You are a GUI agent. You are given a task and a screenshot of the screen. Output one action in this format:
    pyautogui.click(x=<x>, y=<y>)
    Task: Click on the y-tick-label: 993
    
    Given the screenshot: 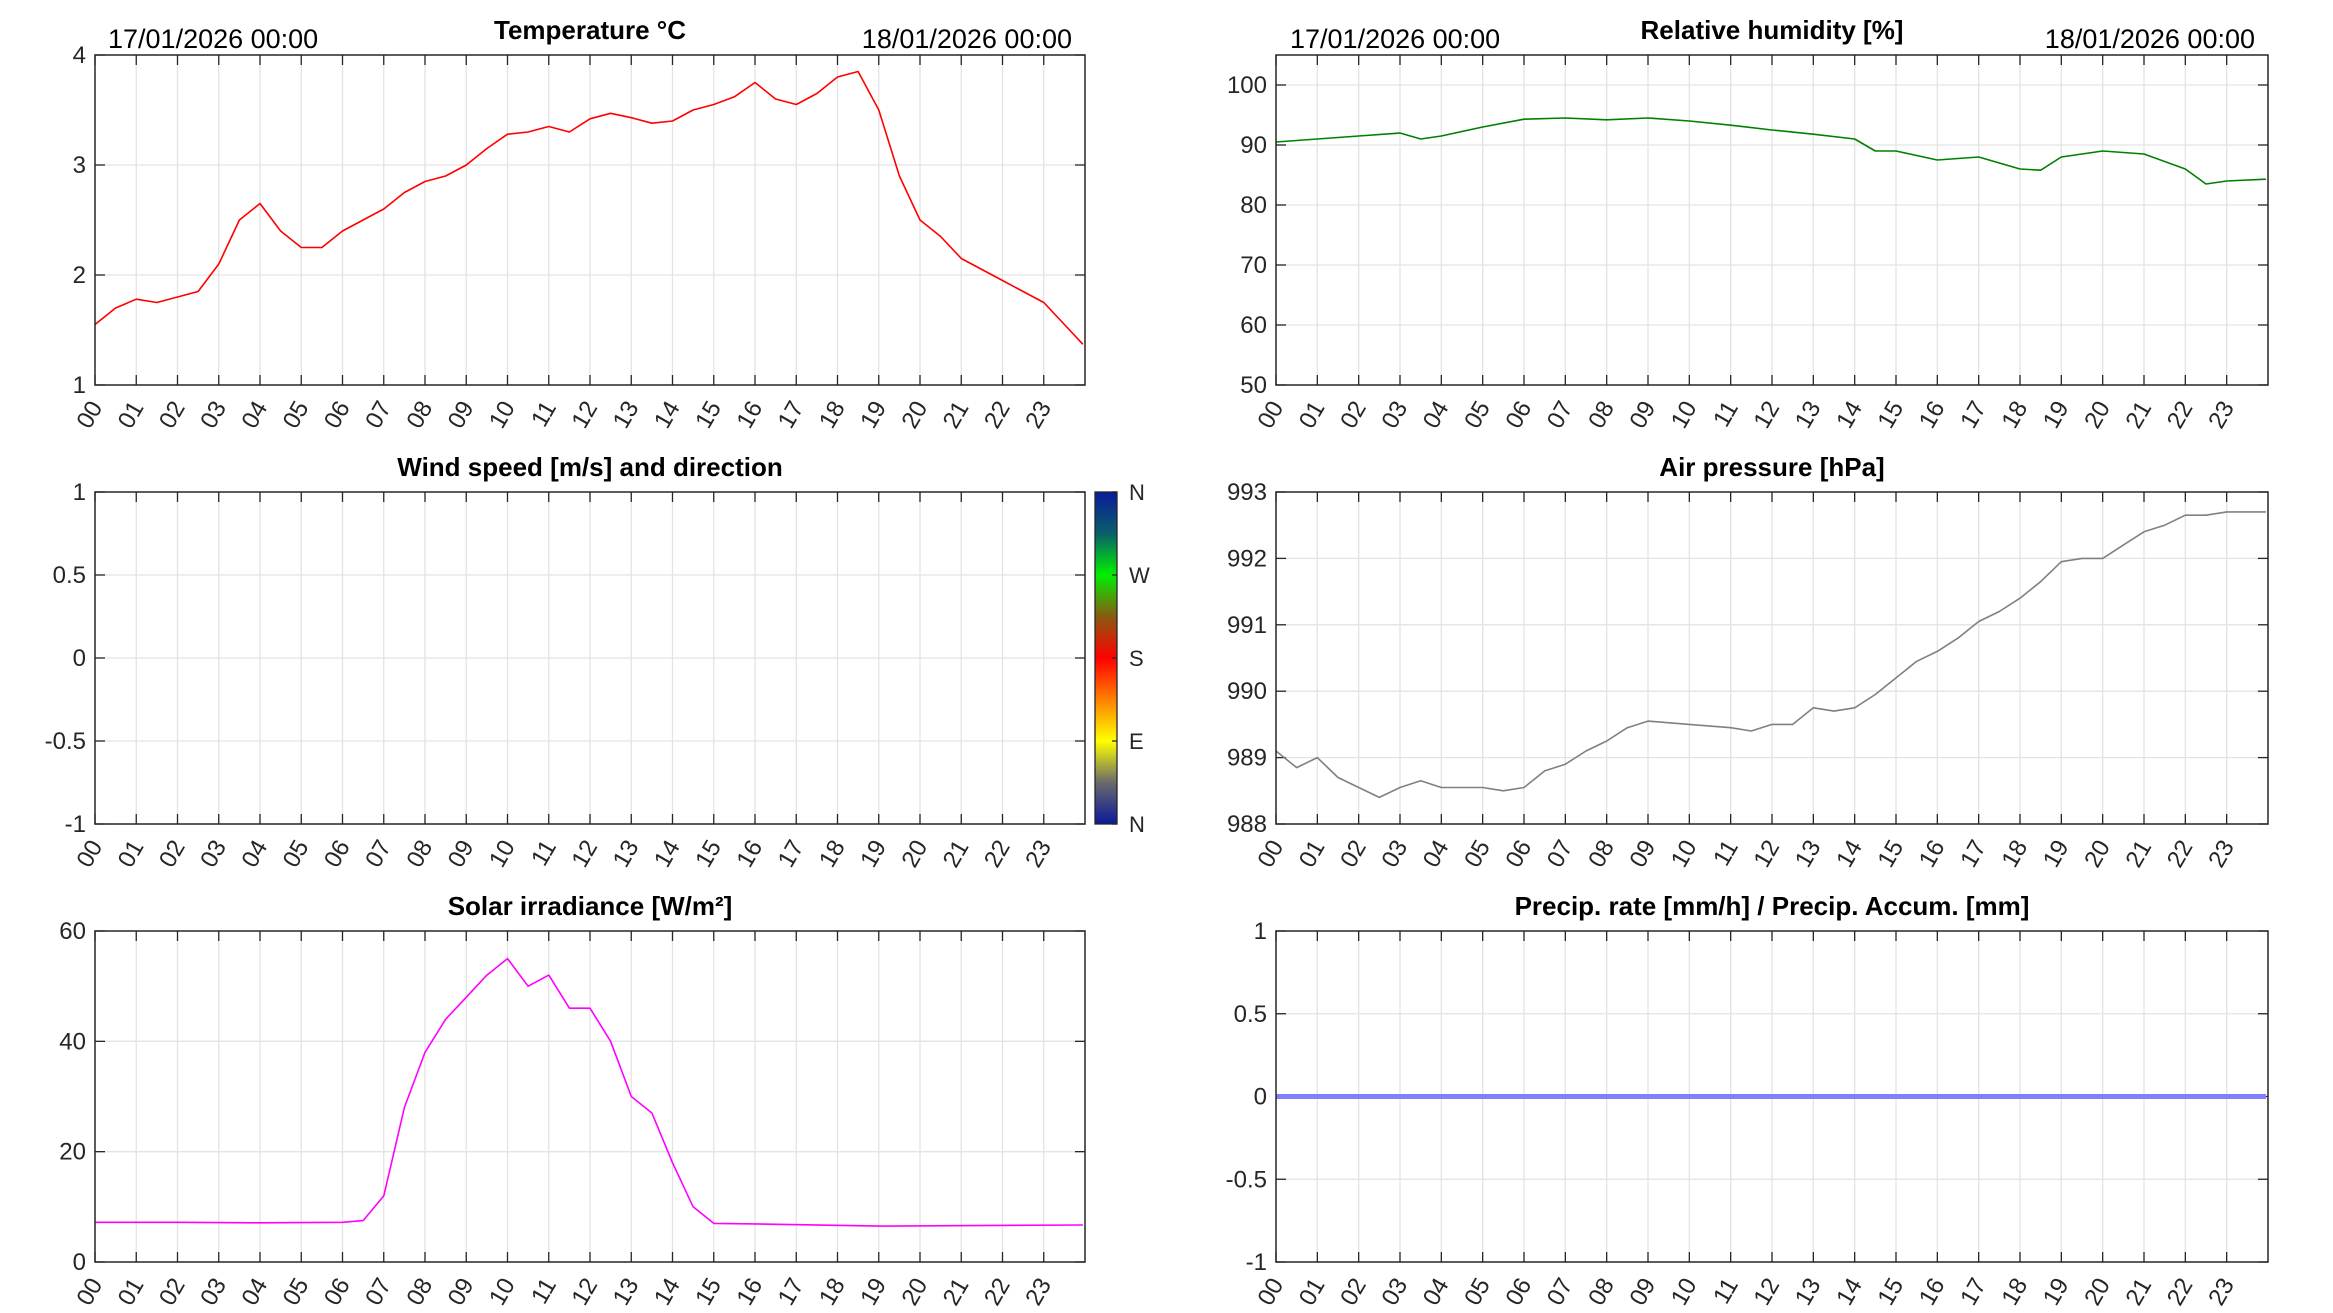 What is the action you would take?
    pyautogui.click(x=1247, y=492)
    